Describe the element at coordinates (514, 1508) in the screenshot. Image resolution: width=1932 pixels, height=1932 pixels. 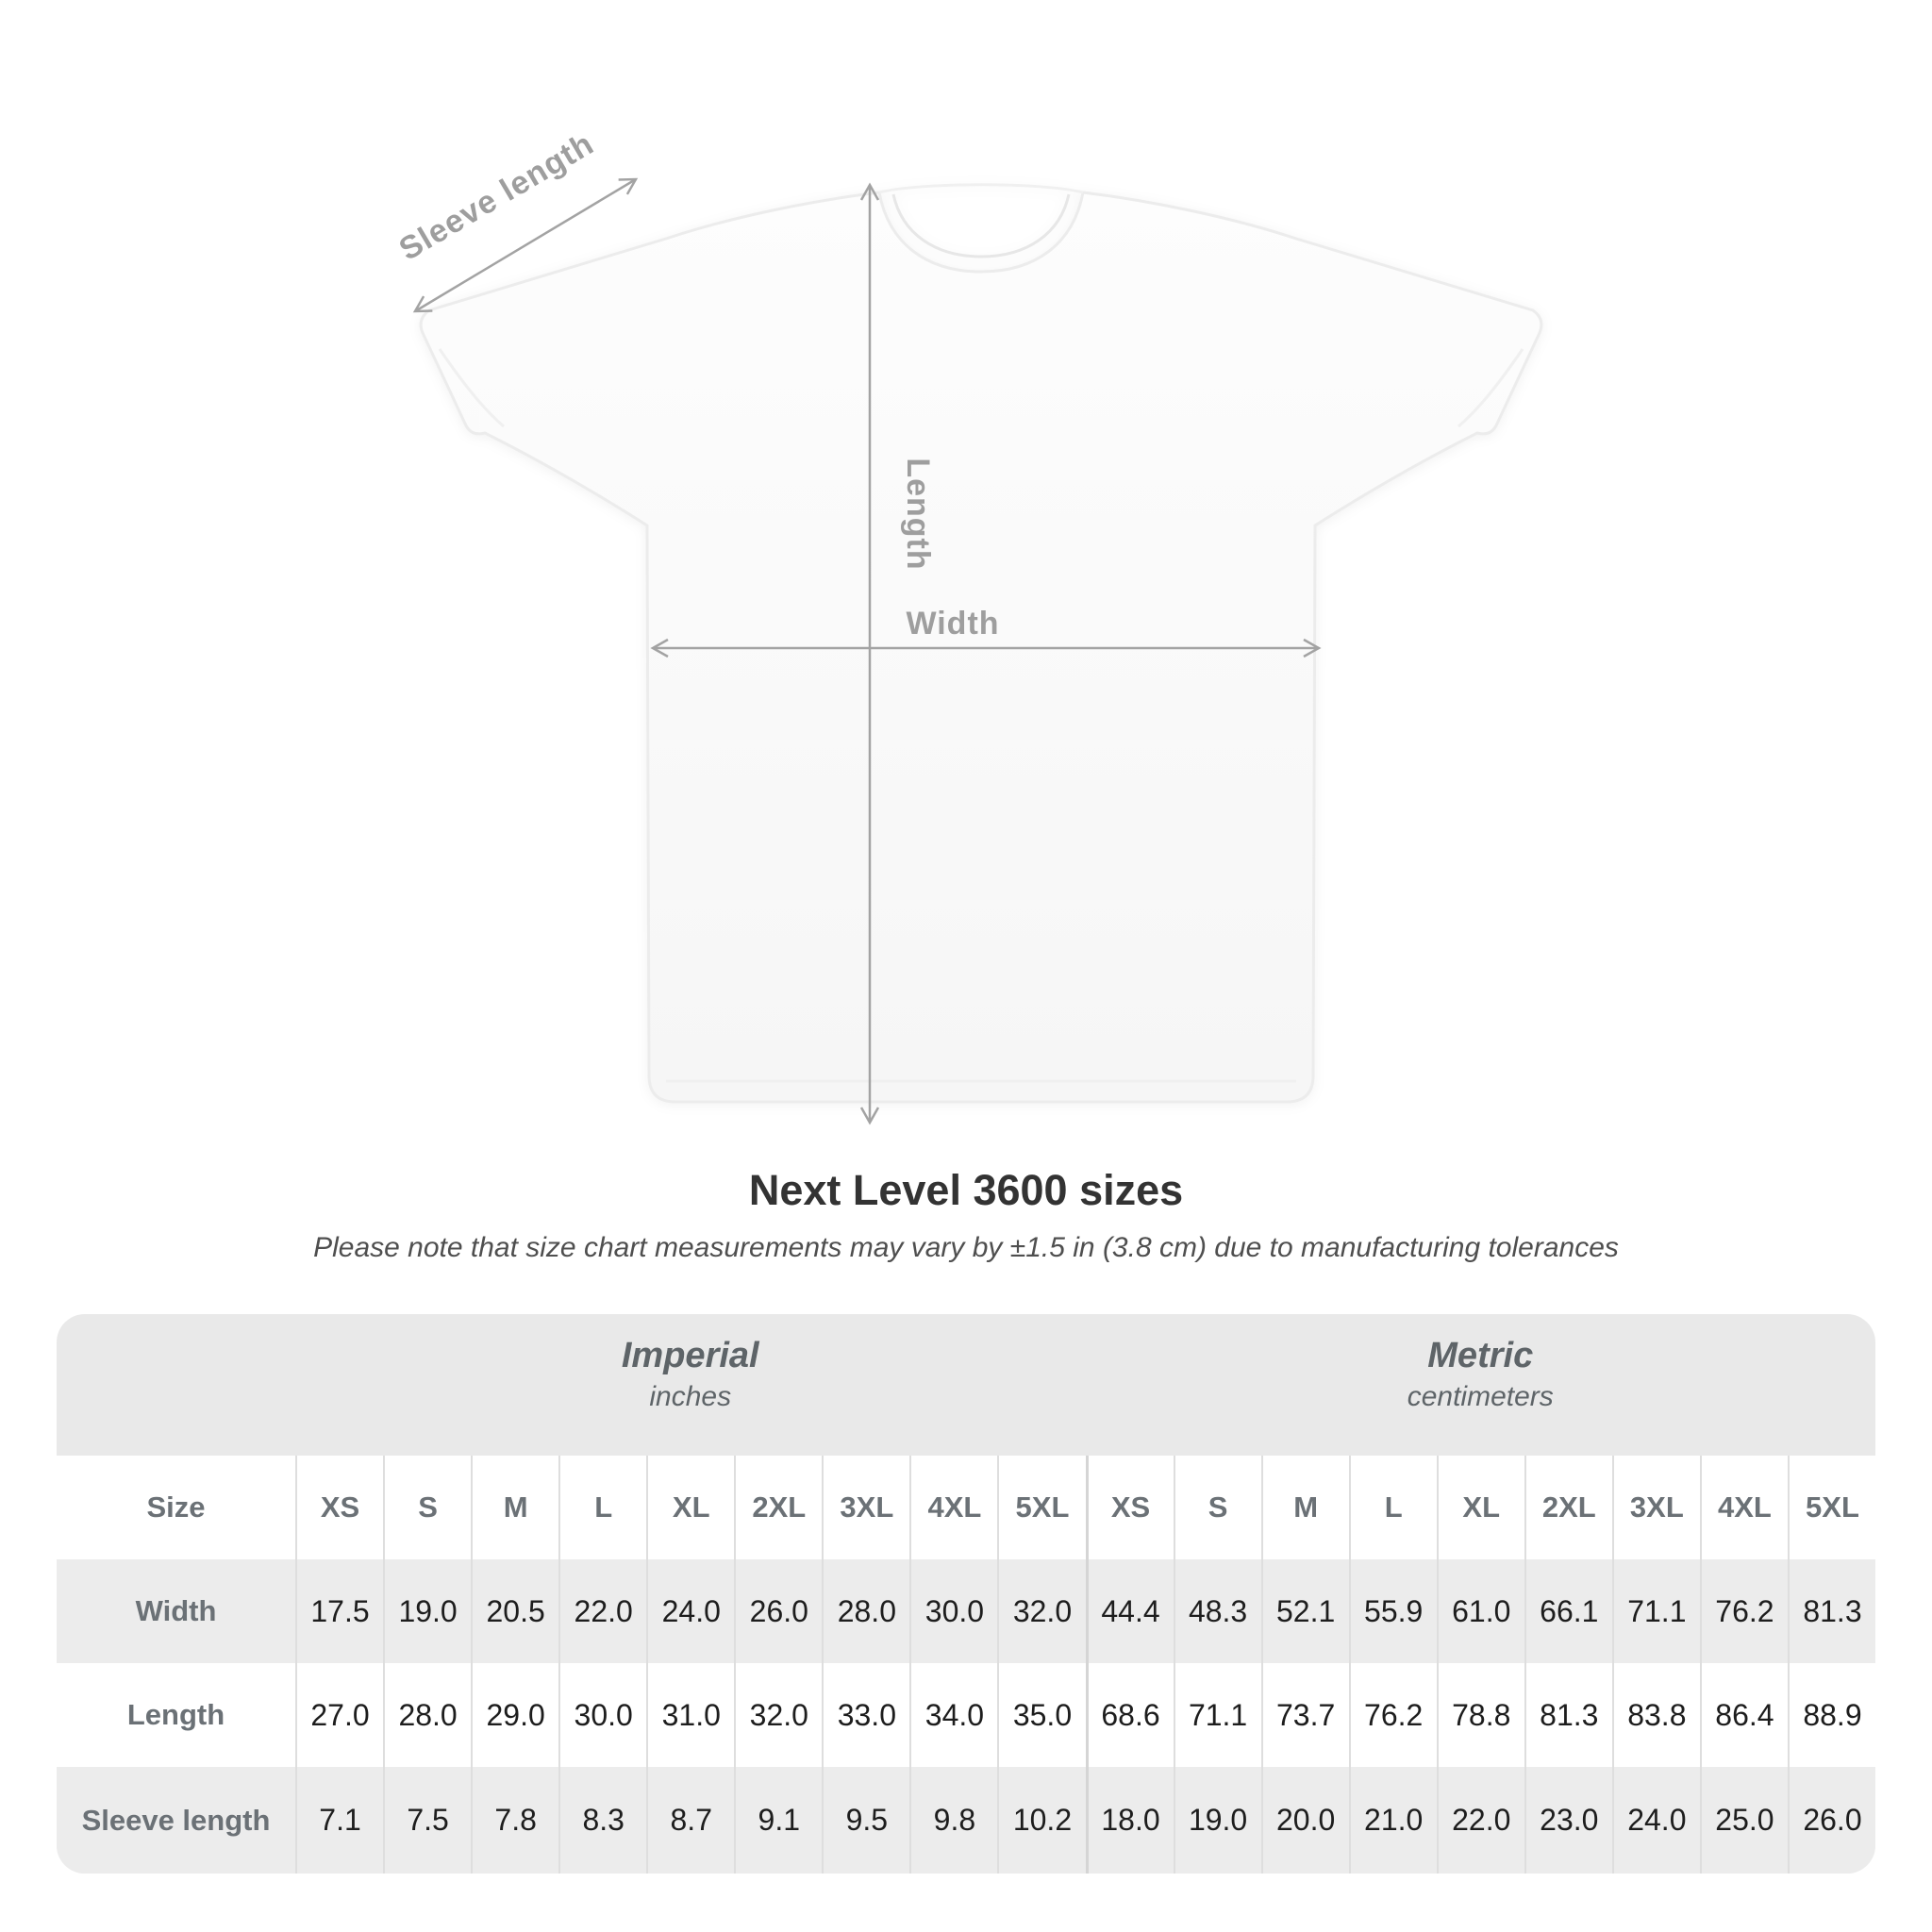
I see `size-header-imperial-m: M` at that location.